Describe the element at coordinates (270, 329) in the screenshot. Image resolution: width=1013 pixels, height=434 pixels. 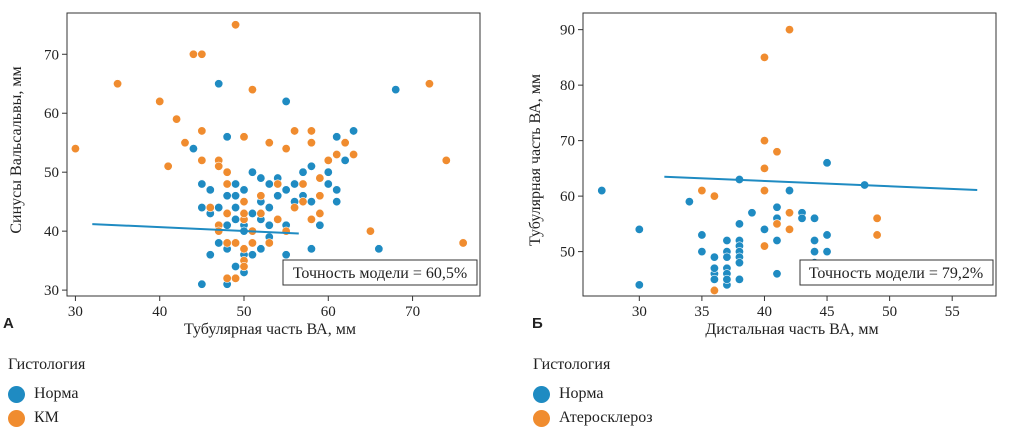
I see `panel-a-x-axis-label: Тубулярная часть ВА, мм` at that location.